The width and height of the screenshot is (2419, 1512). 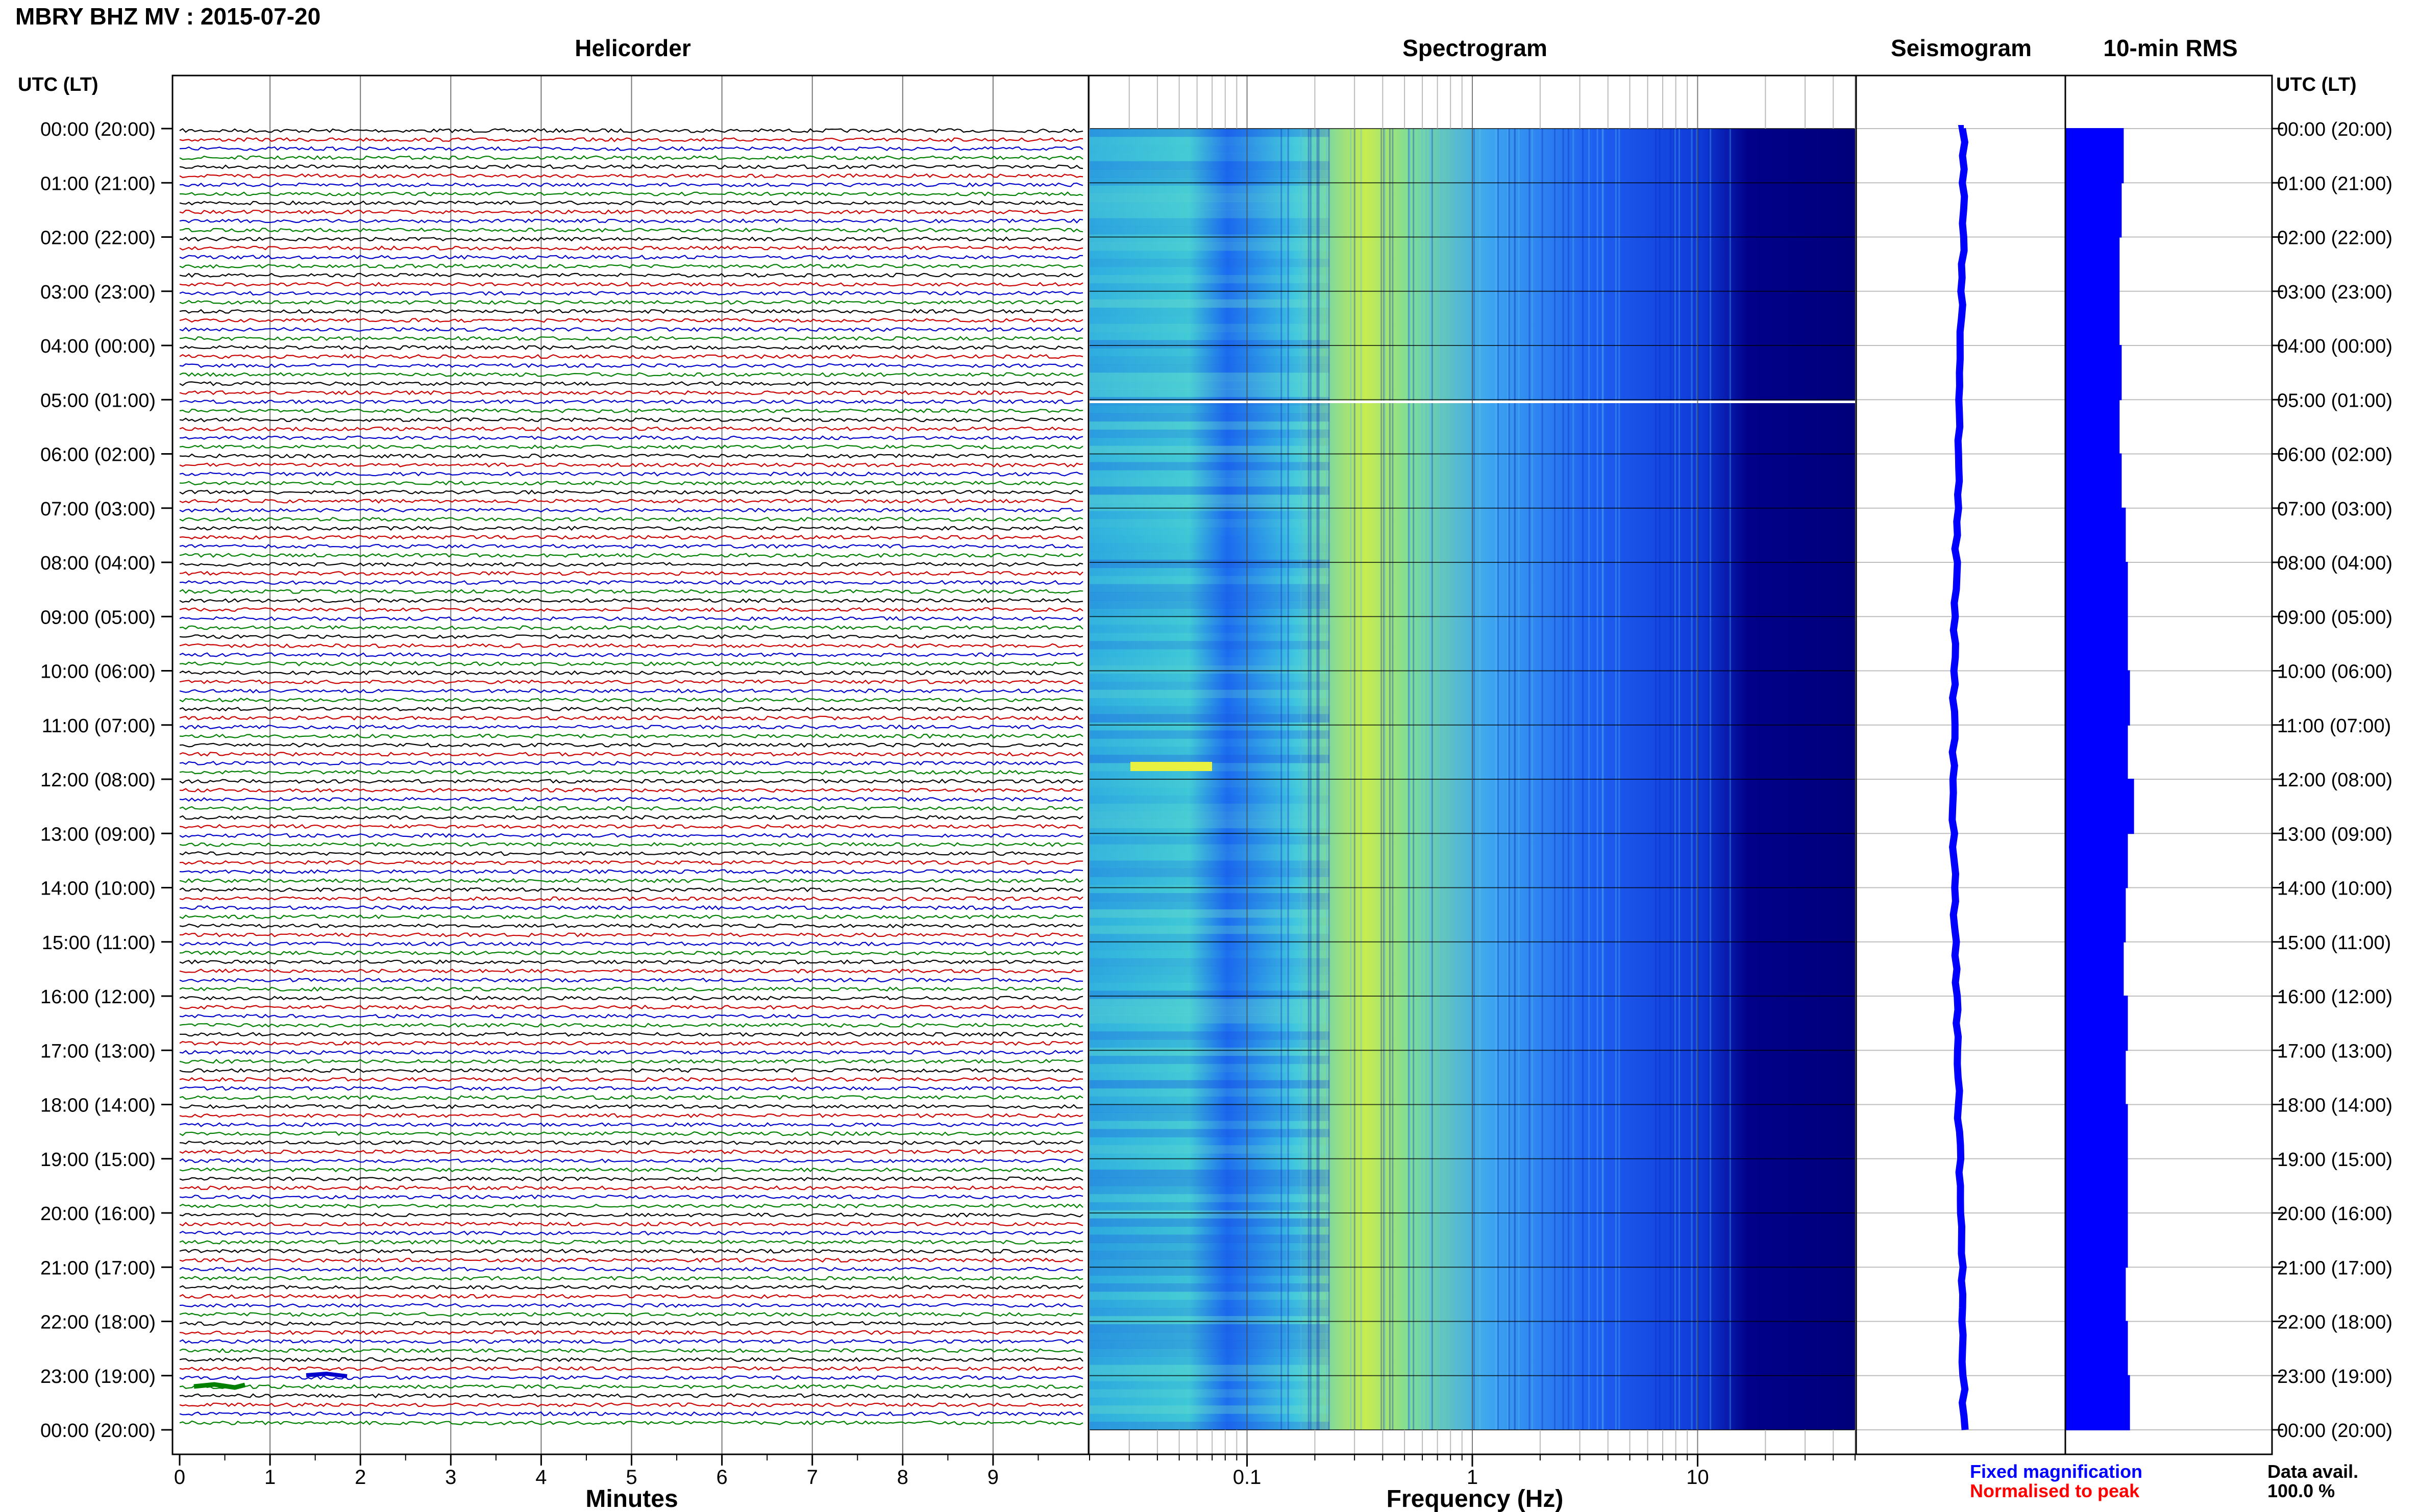 What do you see at coordinates (98, 1160) in the screenshot?
I see `hour-label-left: 19:00 (15:00)` at bounding box center [98, 1160].